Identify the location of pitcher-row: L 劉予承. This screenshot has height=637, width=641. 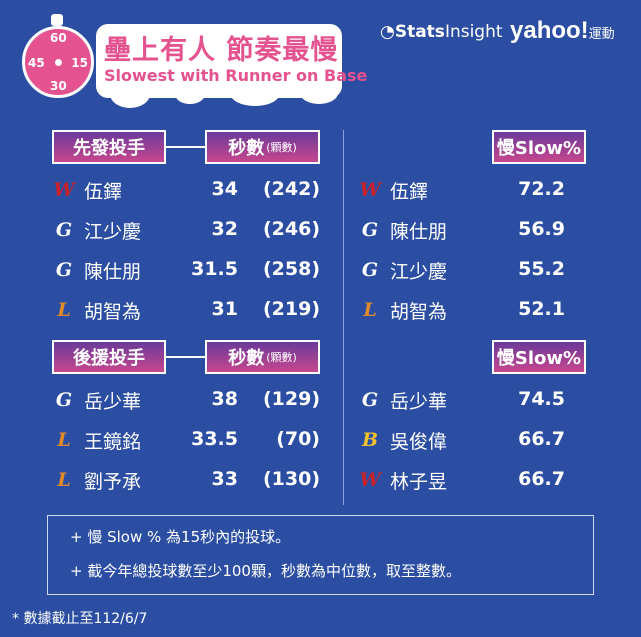
(96, 480).